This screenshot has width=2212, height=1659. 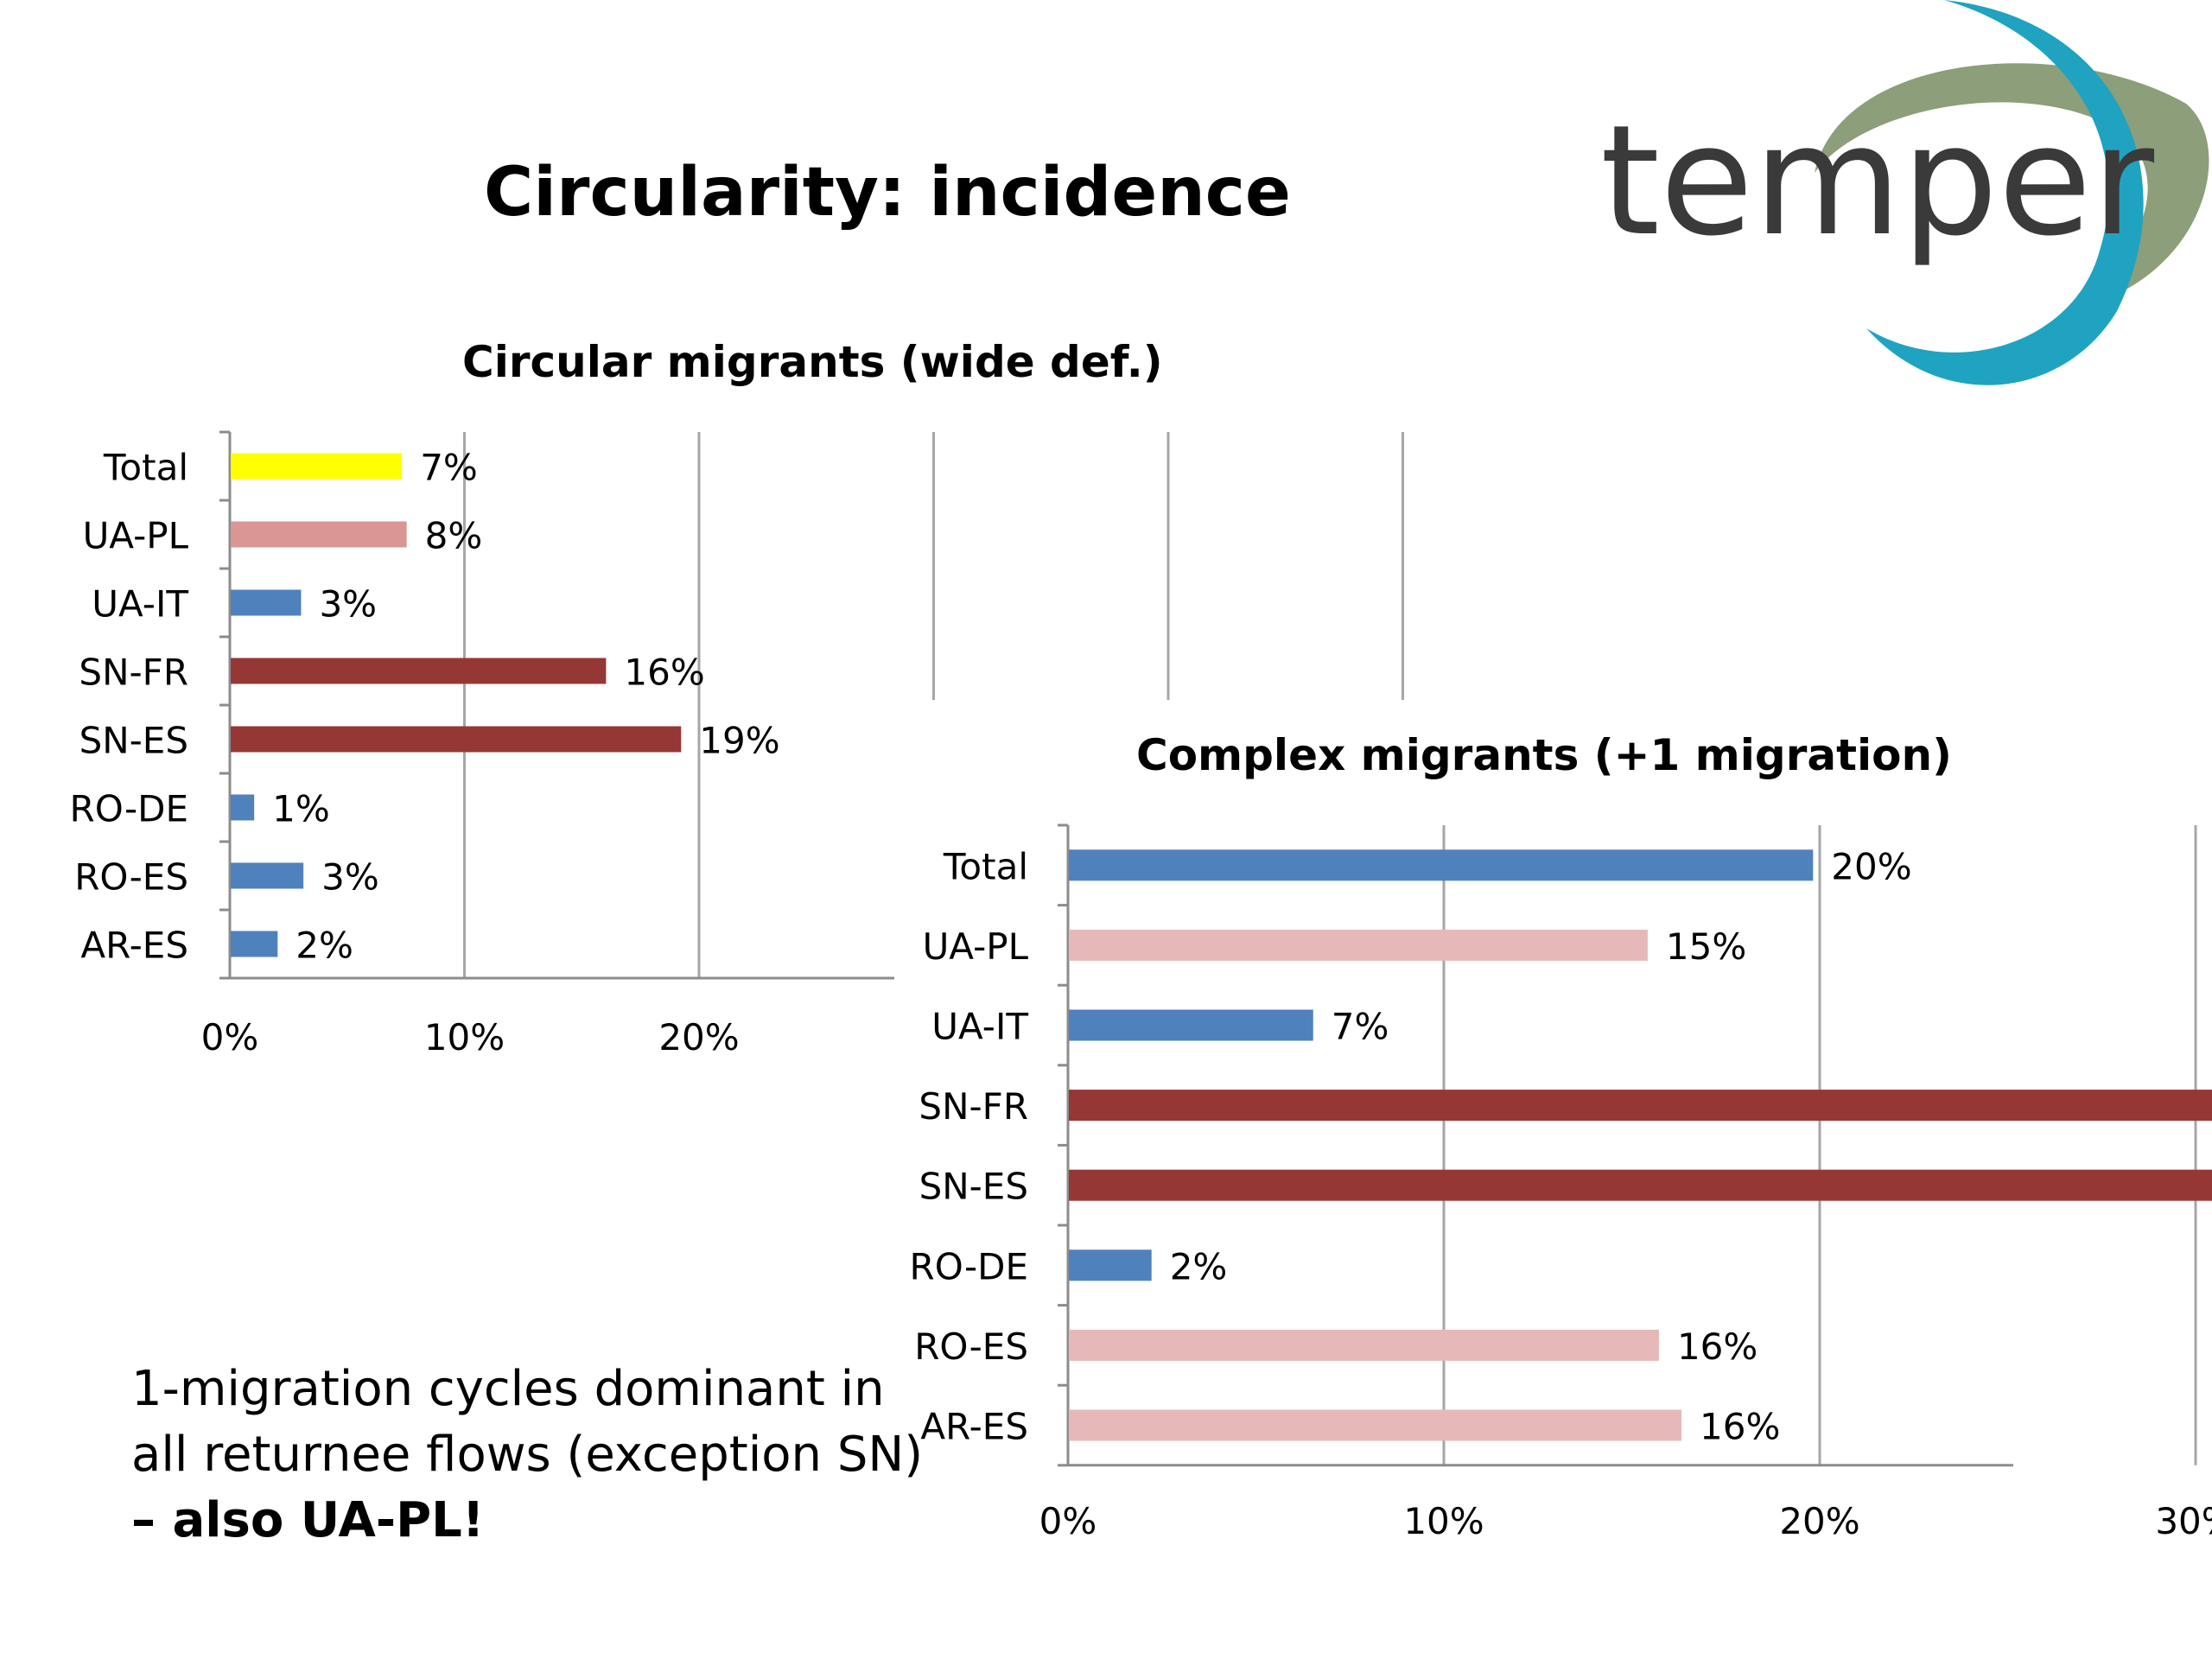 I want to click on chart1-value-label: 19%, so click(x=739, y=741).